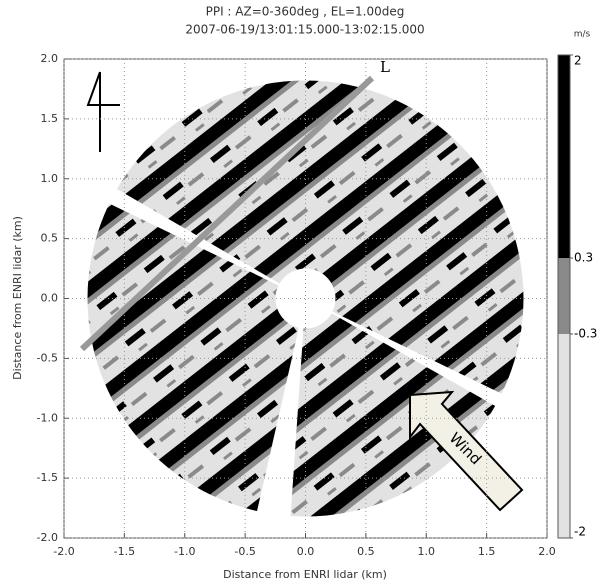  Describe the element at coordinates (47, 357) in the screenshot. I see `y-tick-label: -0.5` at that location.